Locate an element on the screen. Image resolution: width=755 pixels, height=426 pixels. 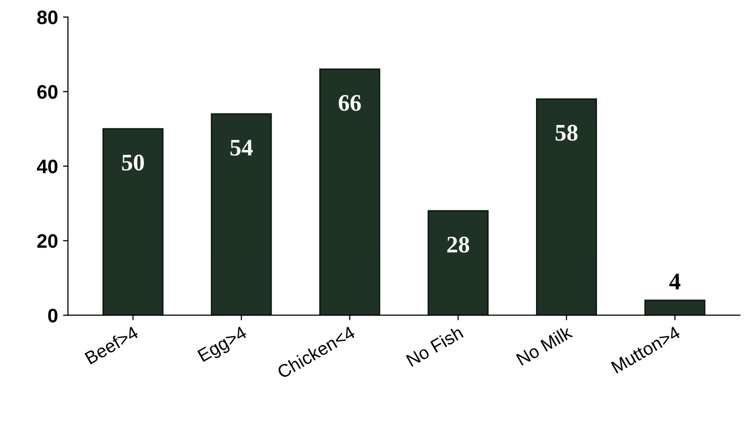
data-label: 28 is located at coordinates (458, 244).